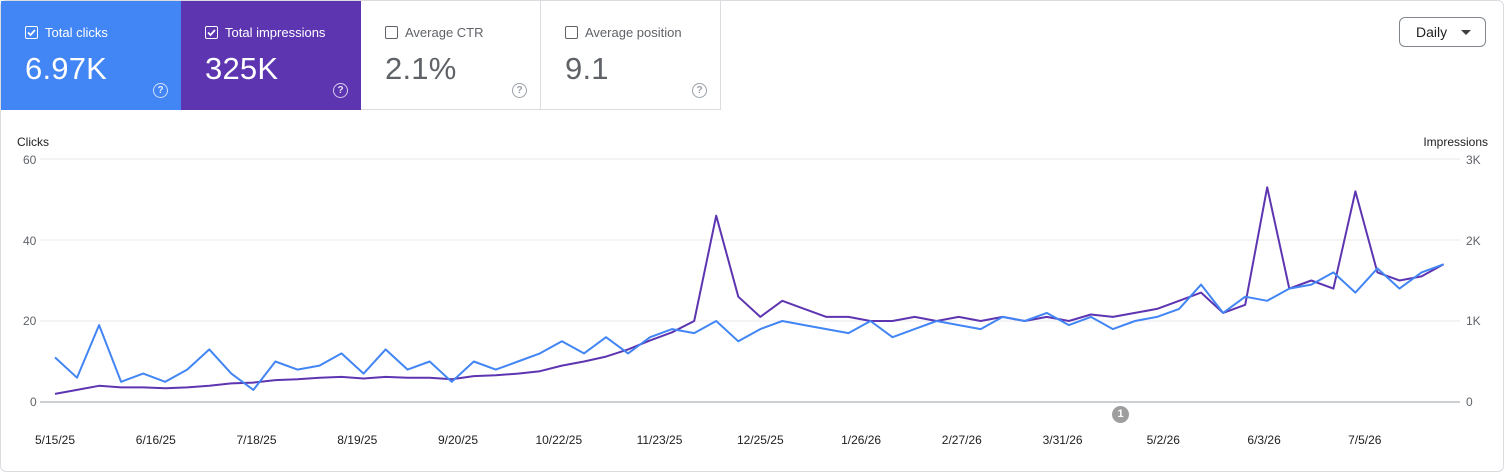 The height and width of the screenshot is (472, 1504). Describe the element at coordinates (559, 440) in the screenshot. I see `x-tick-label: 10/22/25` at that location.